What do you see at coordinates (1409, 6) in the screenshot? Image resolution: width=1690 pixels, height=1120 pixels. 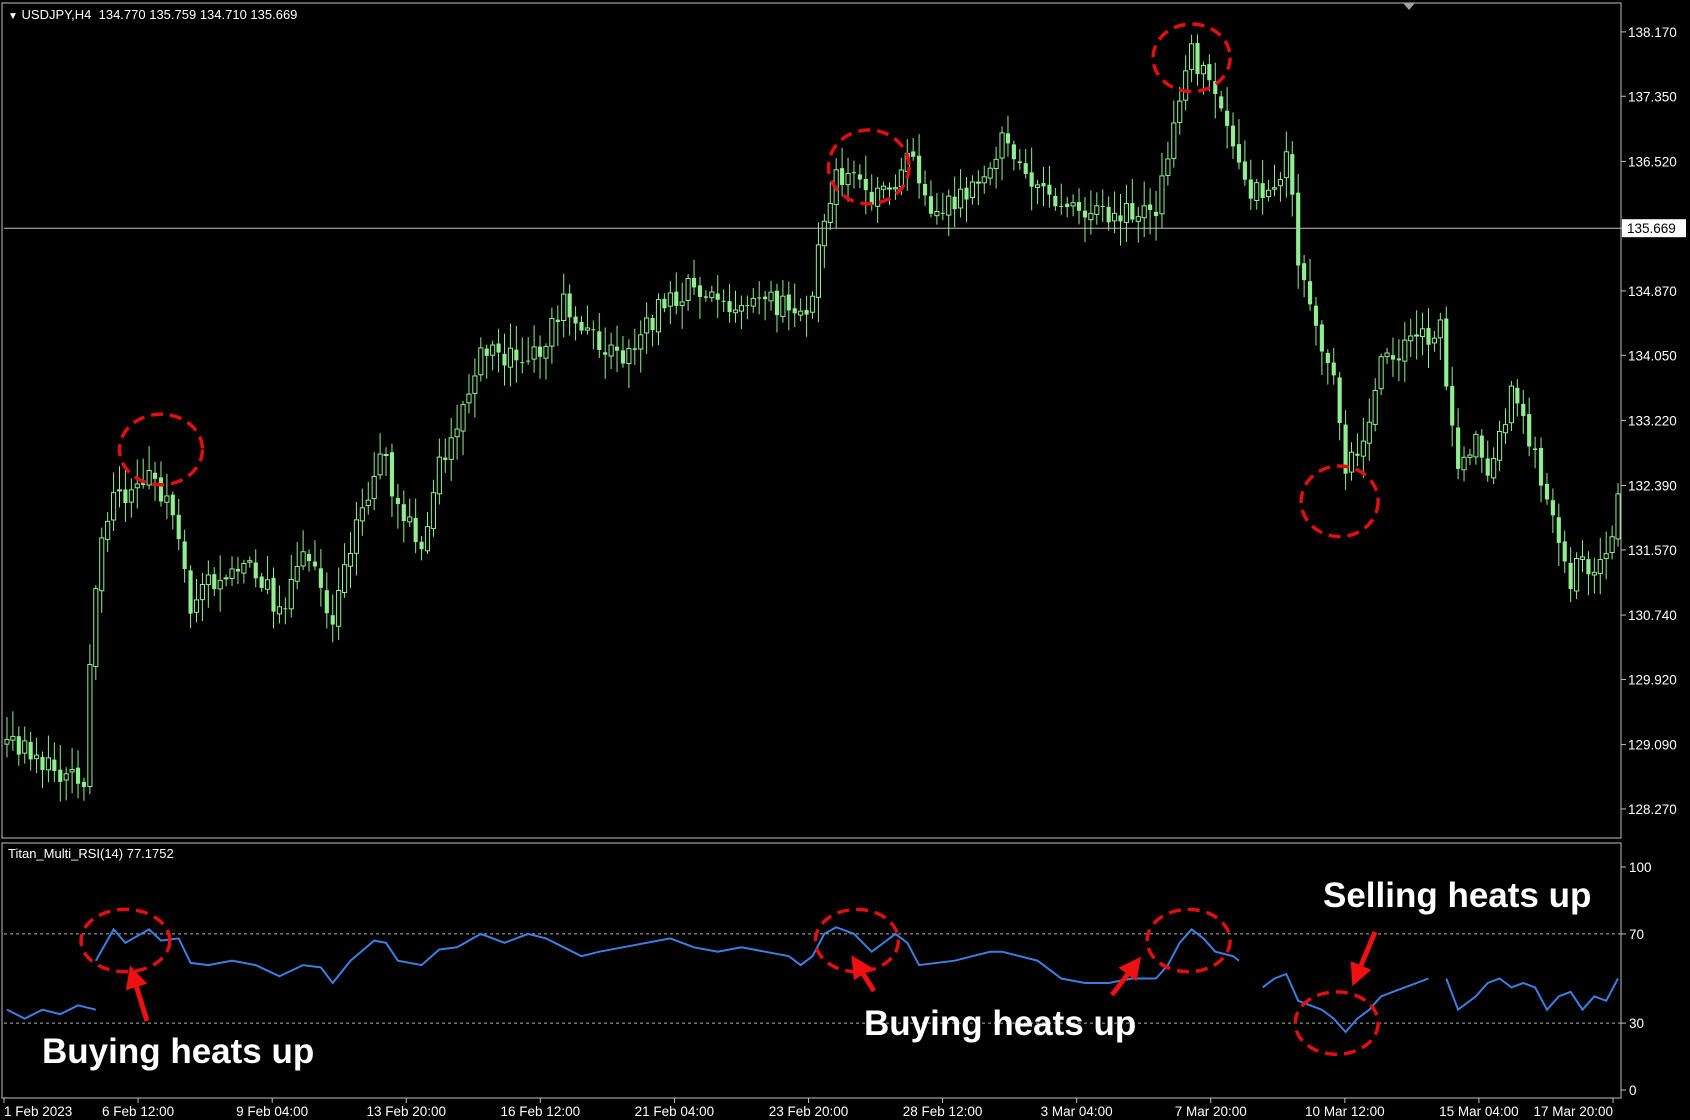 I see `scroll-marker-icon` at bounding box center [1409, 6].